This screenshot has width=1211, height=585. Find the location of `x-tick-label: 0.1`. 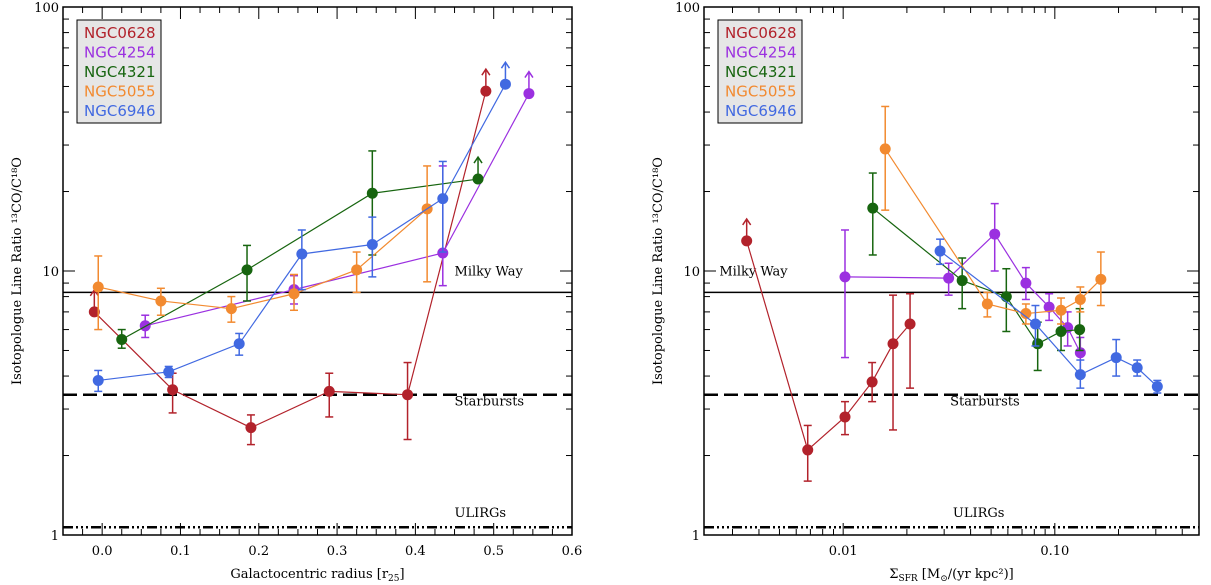

x-tick-label: 0.1 is located at coordinates (180, 551).